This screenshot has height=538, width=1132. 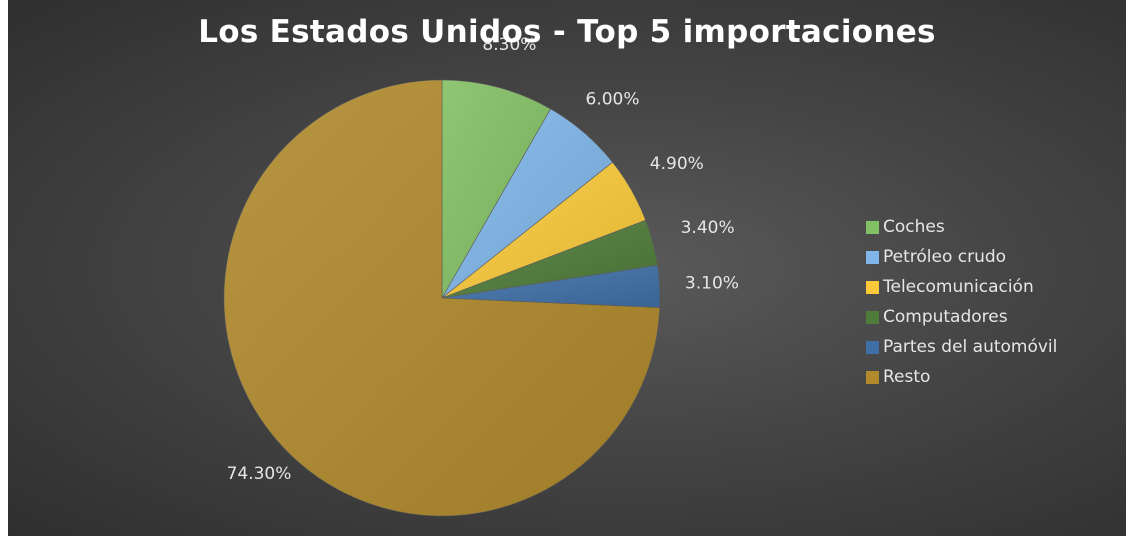 What do you see at coordinates (961, 227) in the screenshot?
I see `legend-item: Coches` at bounding box center [961, 227].